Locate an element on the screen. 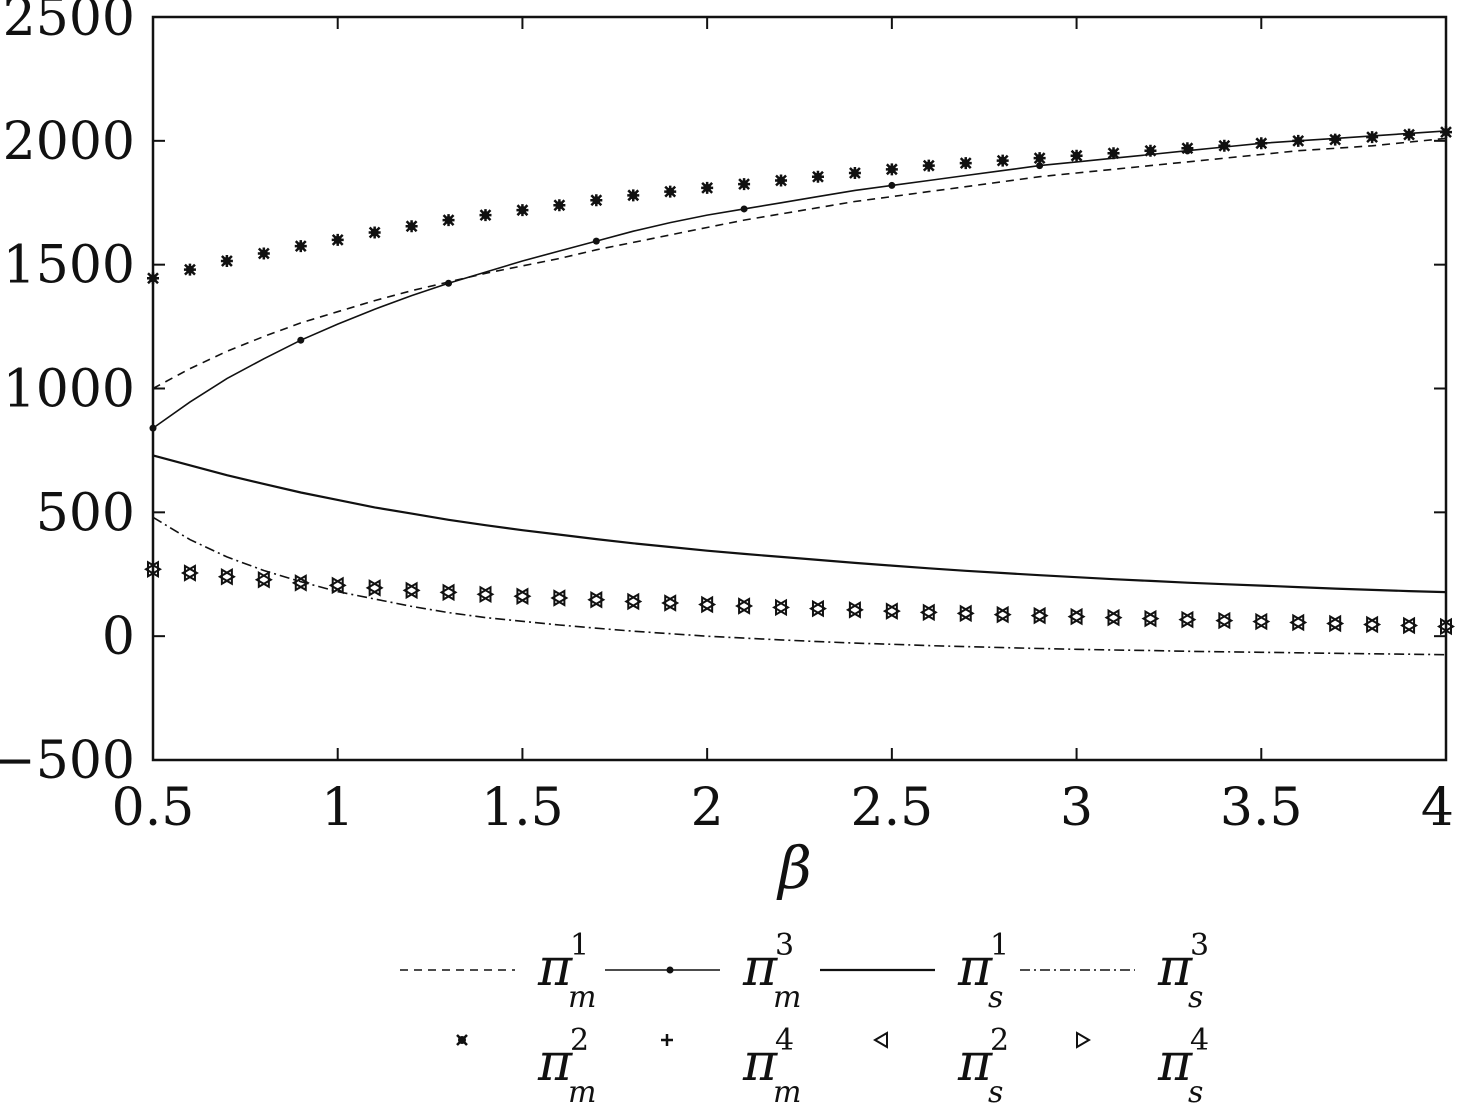  legend-item-pi_s_3: π3 s is located at coordinates (1114, 971).